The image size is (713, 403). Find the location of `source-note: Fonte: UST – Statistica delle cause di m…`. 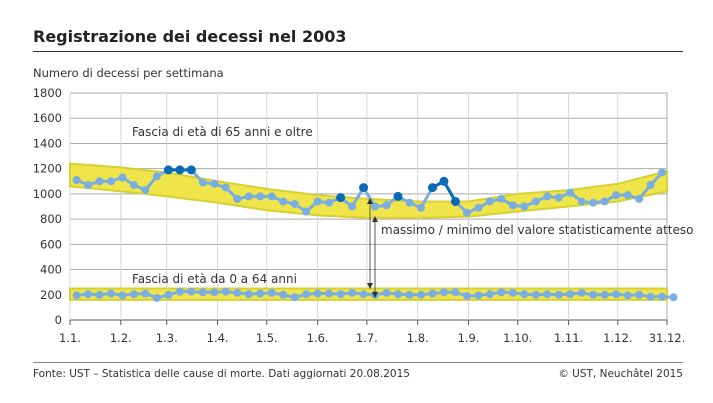

source-note: Fonte: UST – Statistica delle cause di m… is located at coordinates (221, 374).